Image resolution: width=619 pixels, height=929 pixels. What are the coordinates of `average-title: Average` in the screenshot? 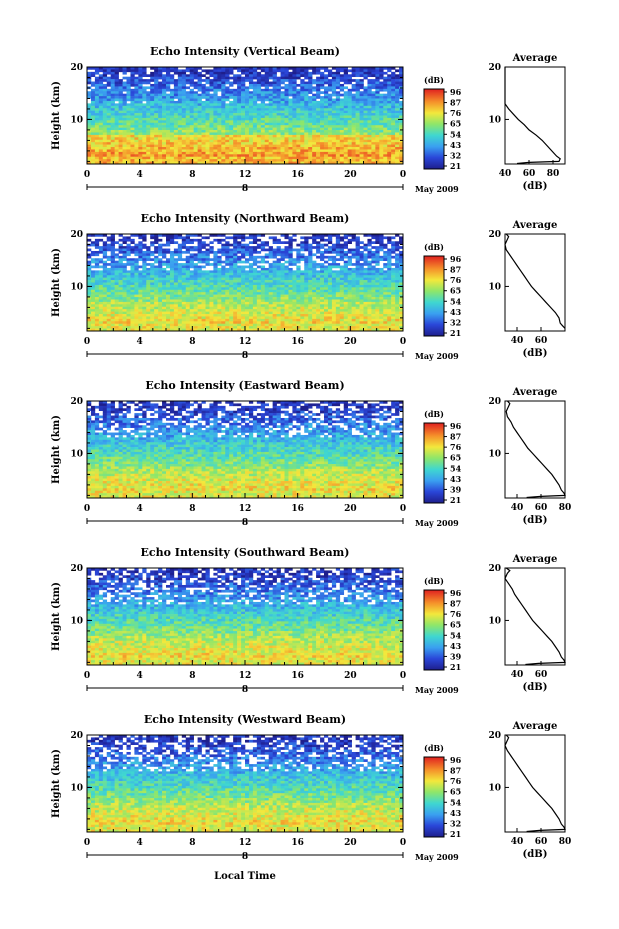 It's located at (535, 225).